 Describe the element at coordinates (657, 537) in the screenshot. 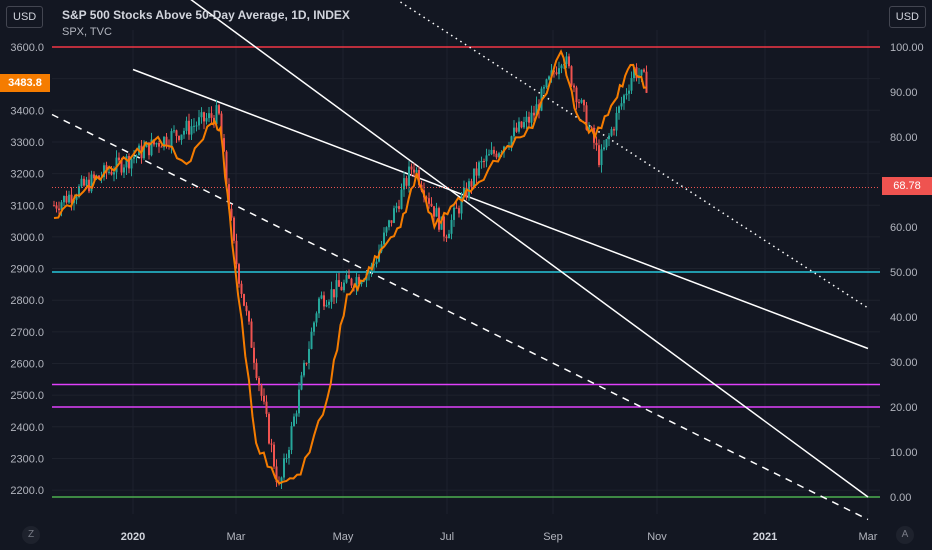

I see `time-tick-label: Nov` at that location.